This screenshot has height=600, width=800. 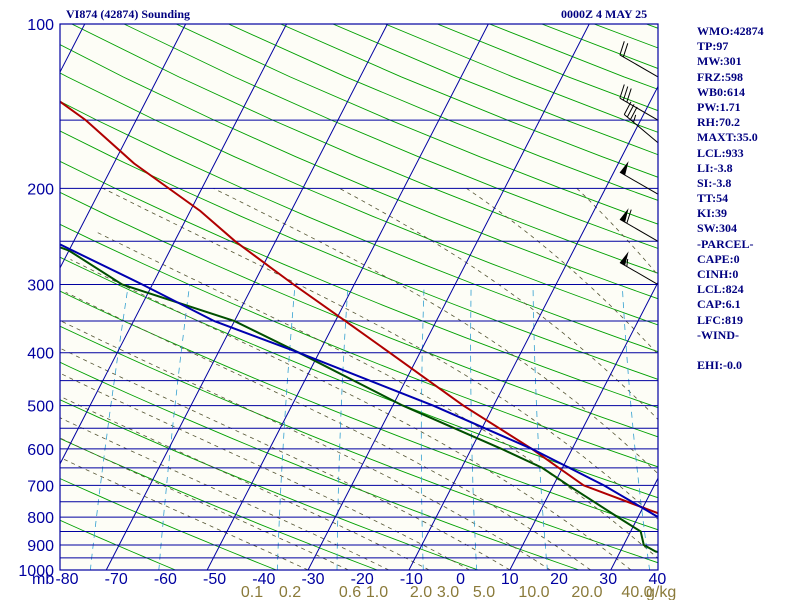 What do you see at coordinates (608, 579) in the screenshot?
I see `temperature-tick-label: 30` at bounding box center [608, 579].